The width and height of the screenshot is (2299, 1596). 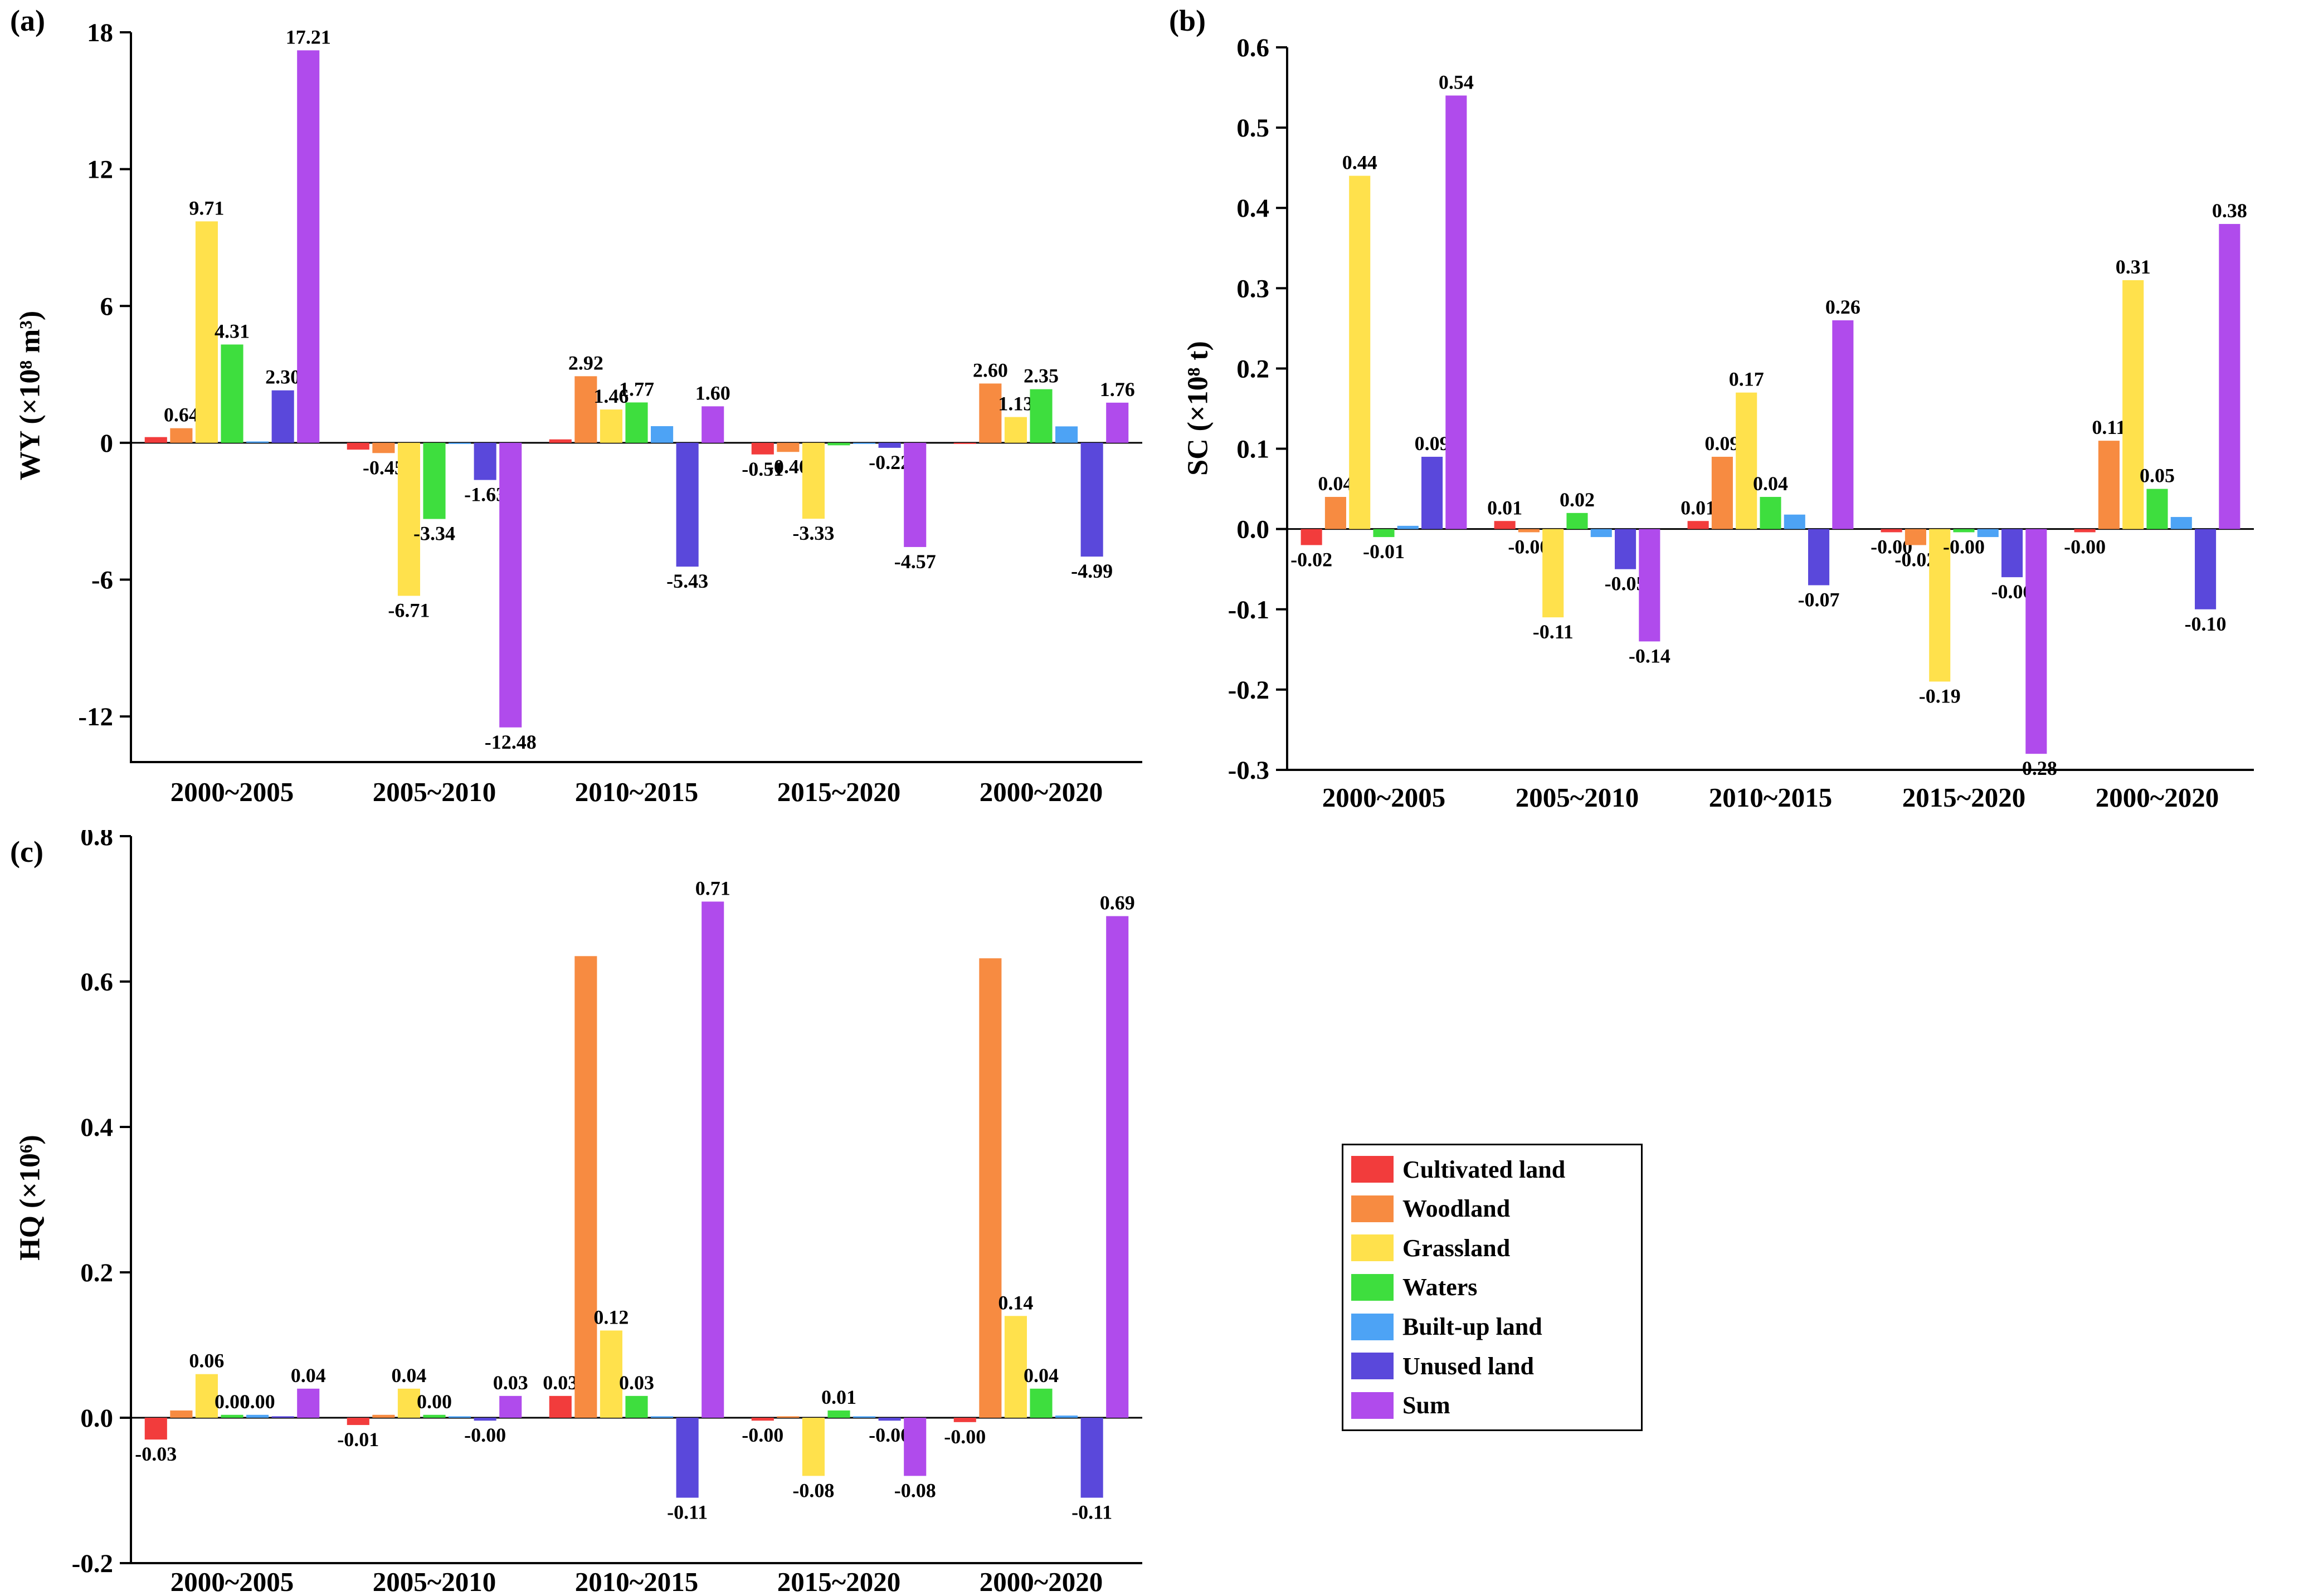 I want to click on bar-value-label: 0.26, so click(x=1843, y=307).